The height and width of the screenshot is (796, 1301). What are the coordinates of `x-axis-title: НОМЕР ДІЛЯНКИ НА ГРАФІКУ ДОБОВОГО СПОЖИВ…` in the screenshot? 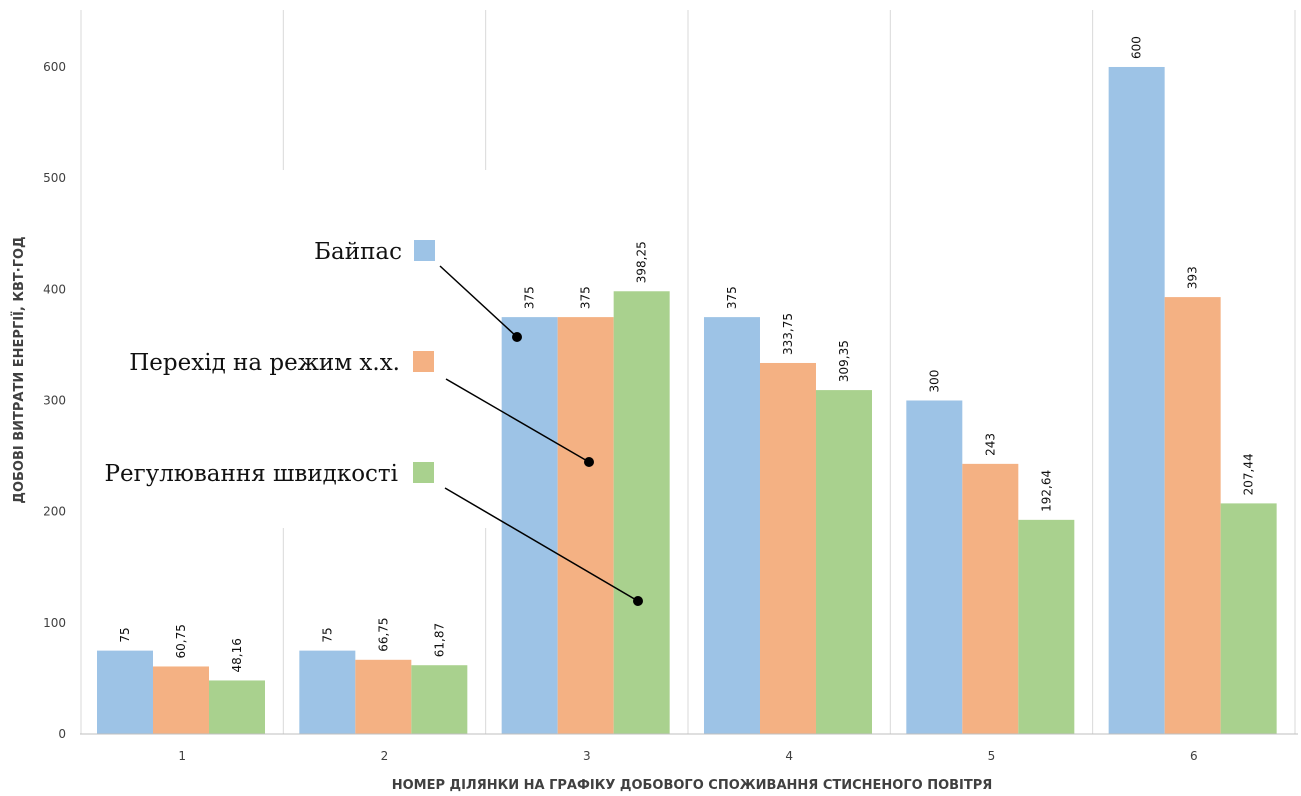 It's located at (692, 785).